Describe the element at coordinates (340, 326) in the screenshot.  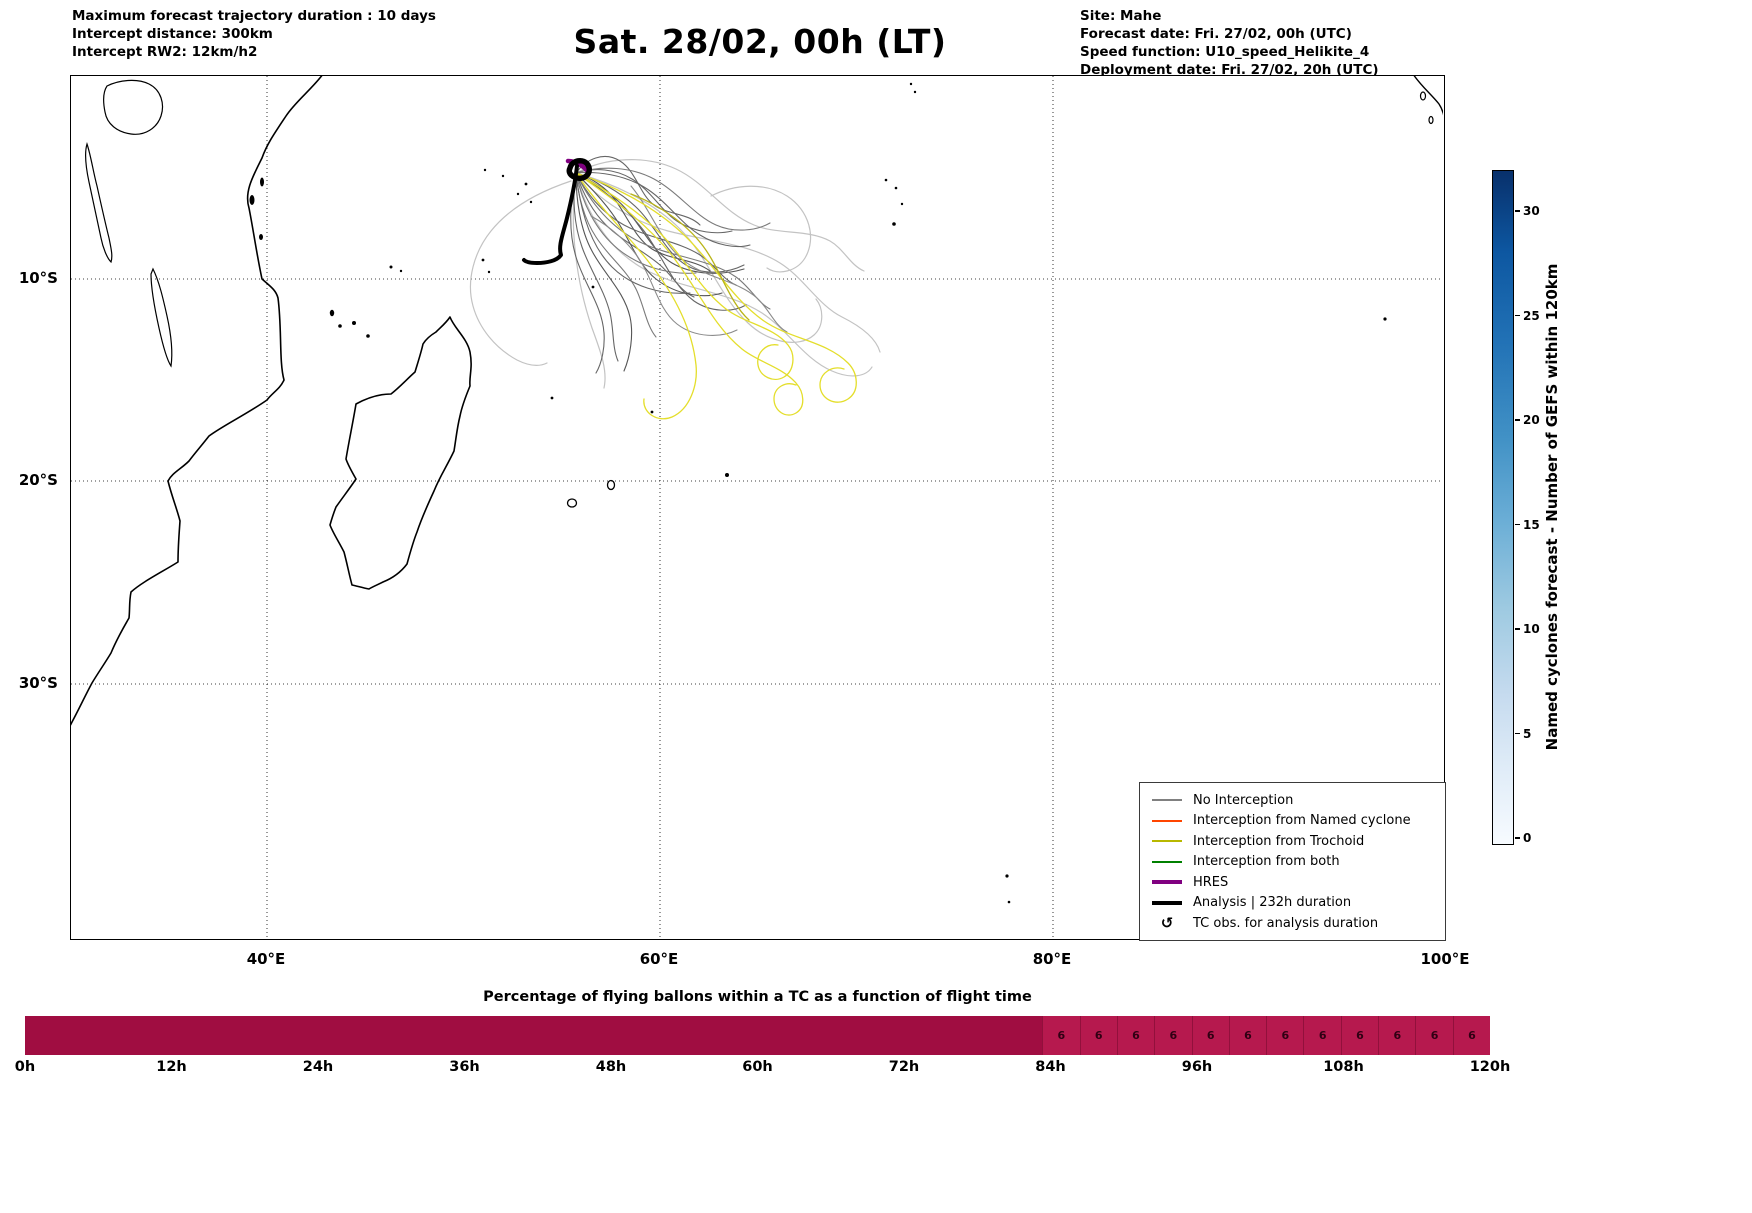
I see `moheli-island` at that location.